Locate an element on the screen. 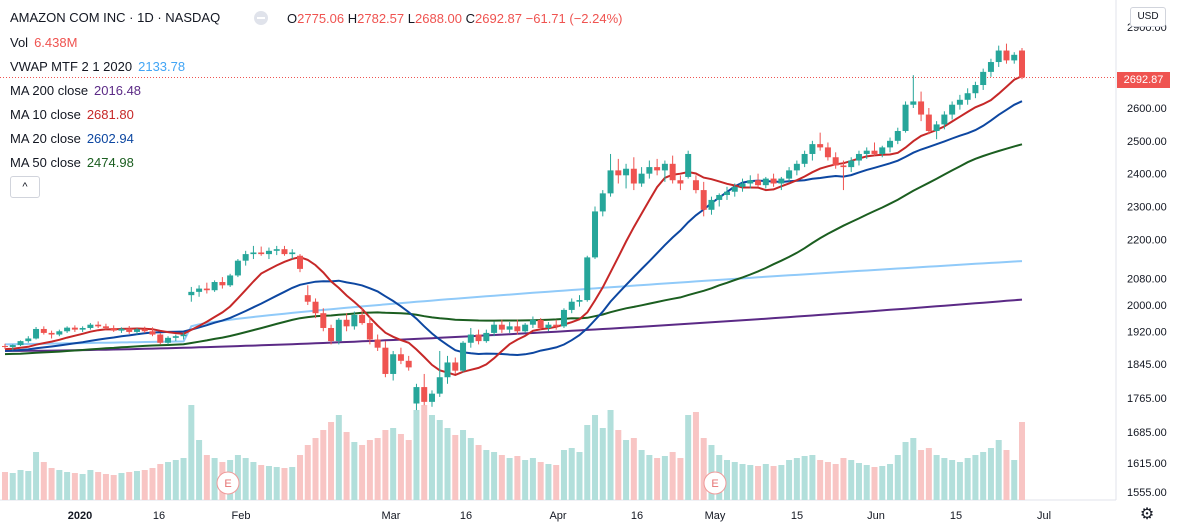  indicator-ma10: MA 10 close 2681.80 is located at coordinates (72, 114).